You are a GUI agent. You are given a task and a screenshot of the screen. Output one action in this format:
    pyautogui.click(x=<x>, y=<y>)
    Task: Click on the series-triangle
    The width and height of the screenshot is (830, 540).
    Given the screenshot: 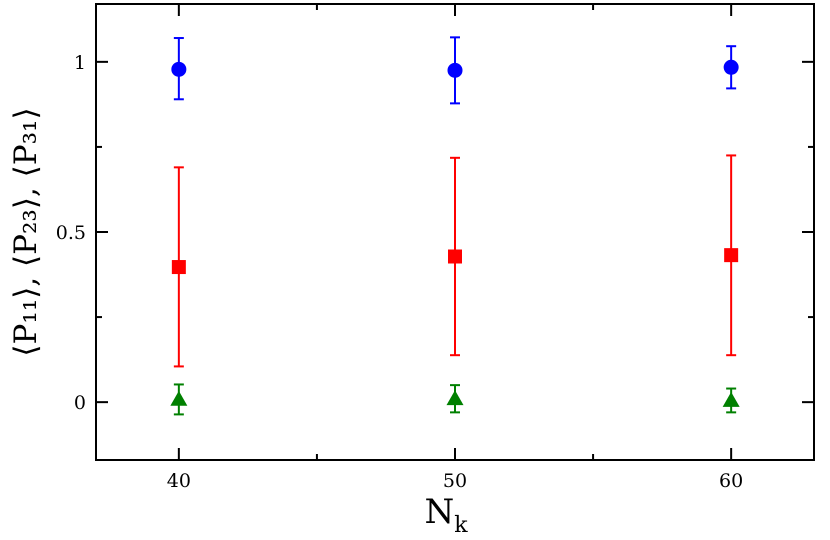 What is the action you would take?
    pyautogui.click(x=455, y=399)
    